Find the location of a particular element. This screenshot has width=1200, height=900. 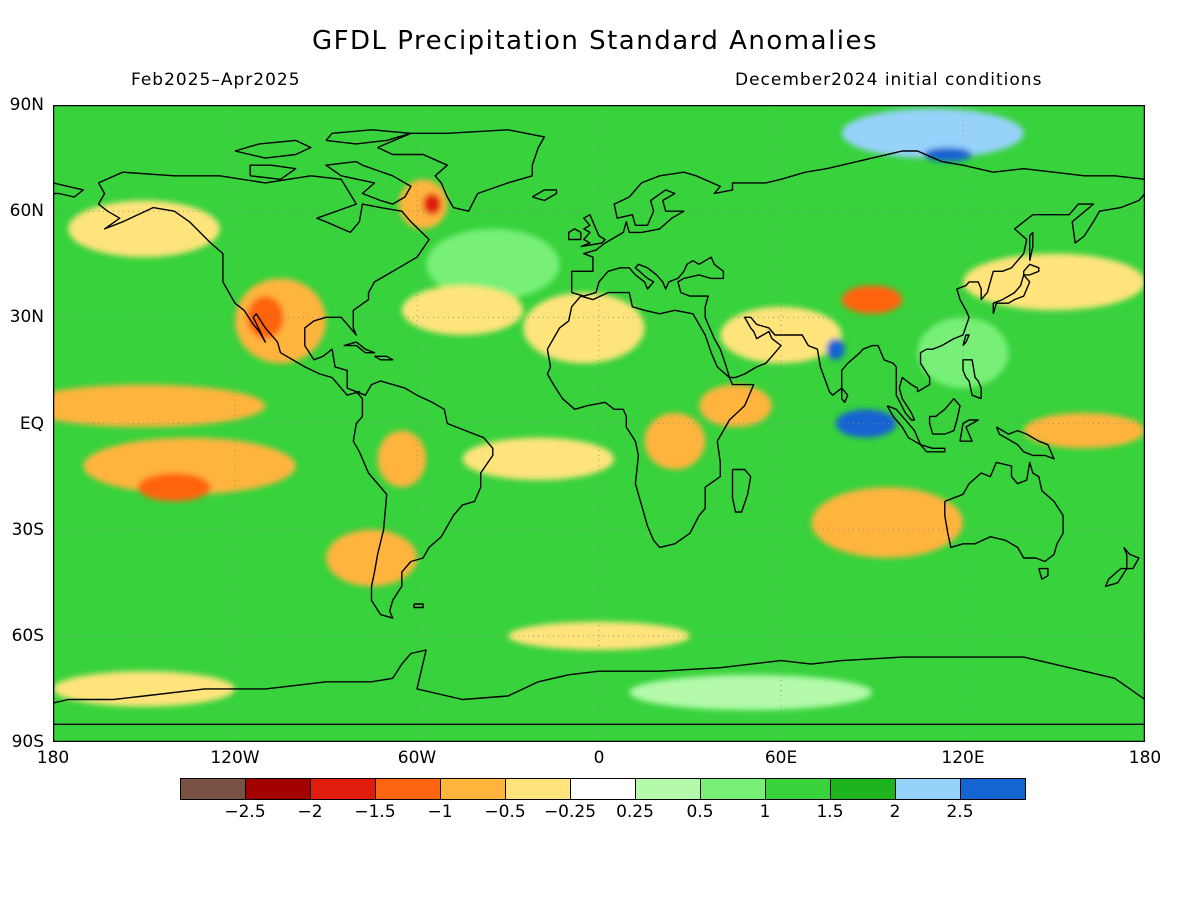

colorbar-label: 2.5 is located at coordinates (960, 812).